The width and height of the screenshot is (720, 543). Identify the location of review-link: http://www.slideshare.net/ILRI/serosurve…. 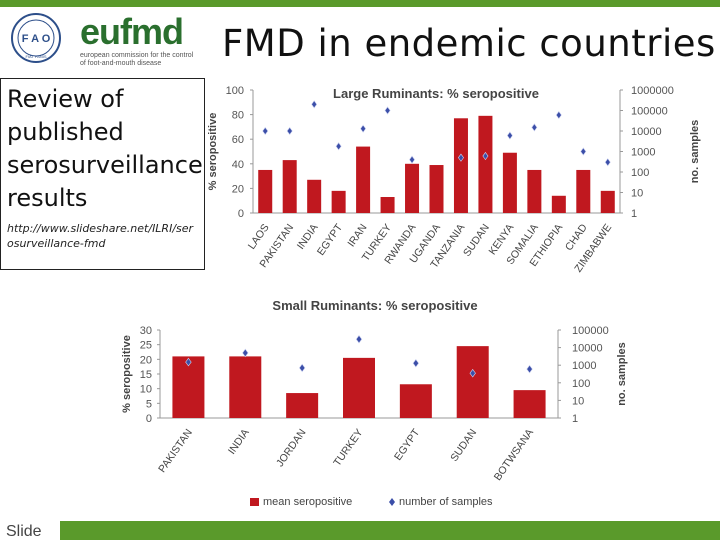
(100, 236).